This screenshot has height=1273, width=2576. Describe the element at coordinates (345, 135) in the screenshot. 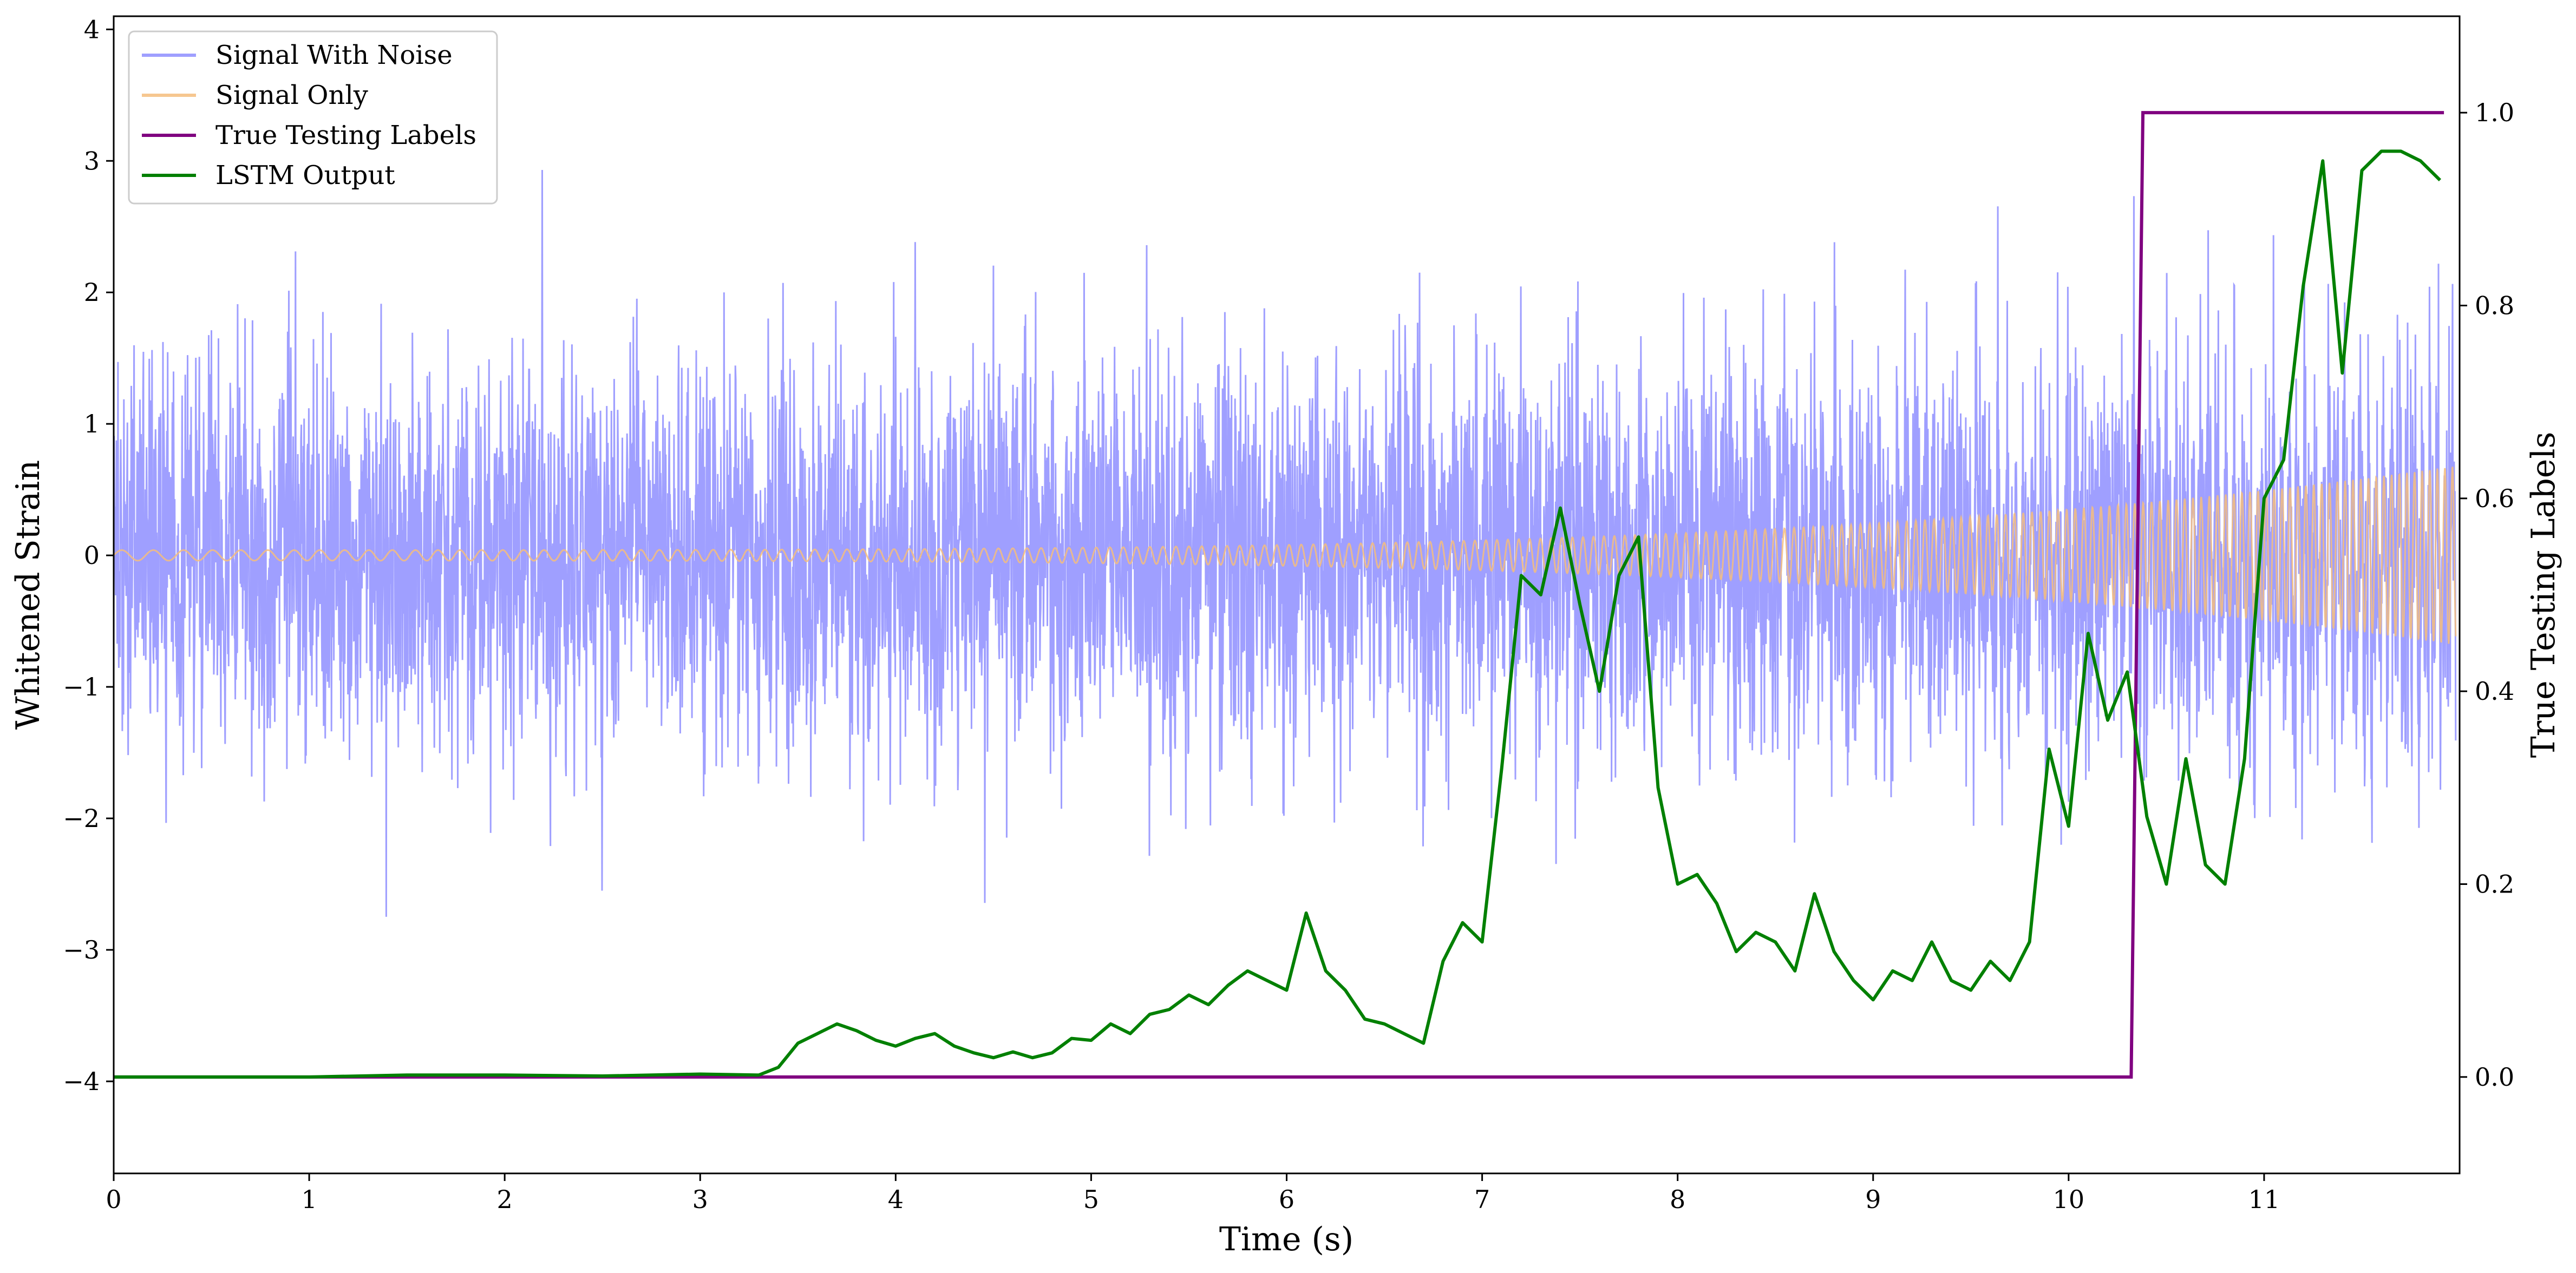

I see `legend-true-testing-labels-label: True Testing Labels` at that location.